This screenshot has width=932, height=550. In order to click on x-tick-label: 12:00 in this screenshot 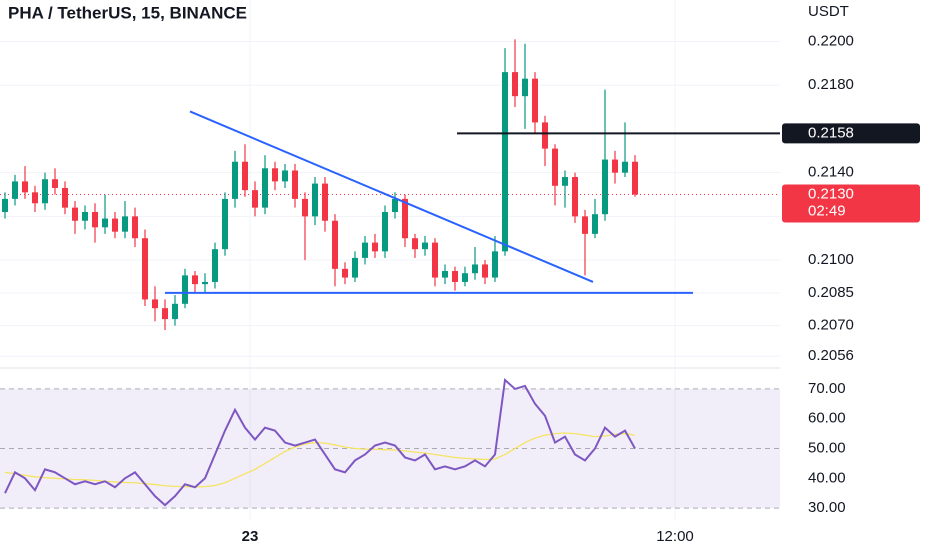, I will do `click(675, 536)`.